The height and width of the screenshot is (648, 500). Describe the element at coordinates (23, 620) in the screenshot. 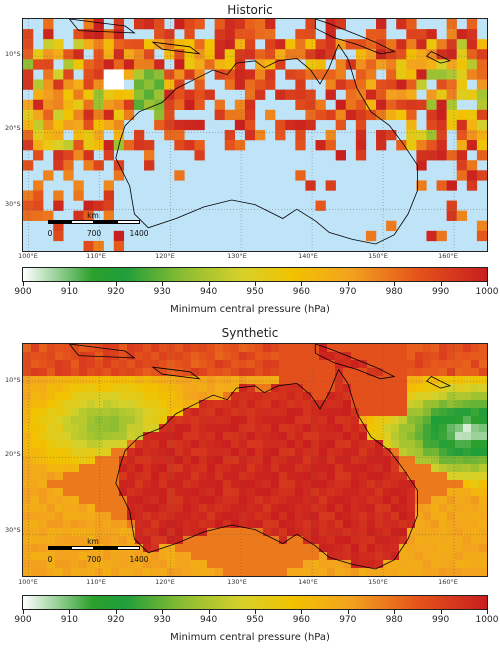

I see `colorbar-tick-label: 900` at that location.